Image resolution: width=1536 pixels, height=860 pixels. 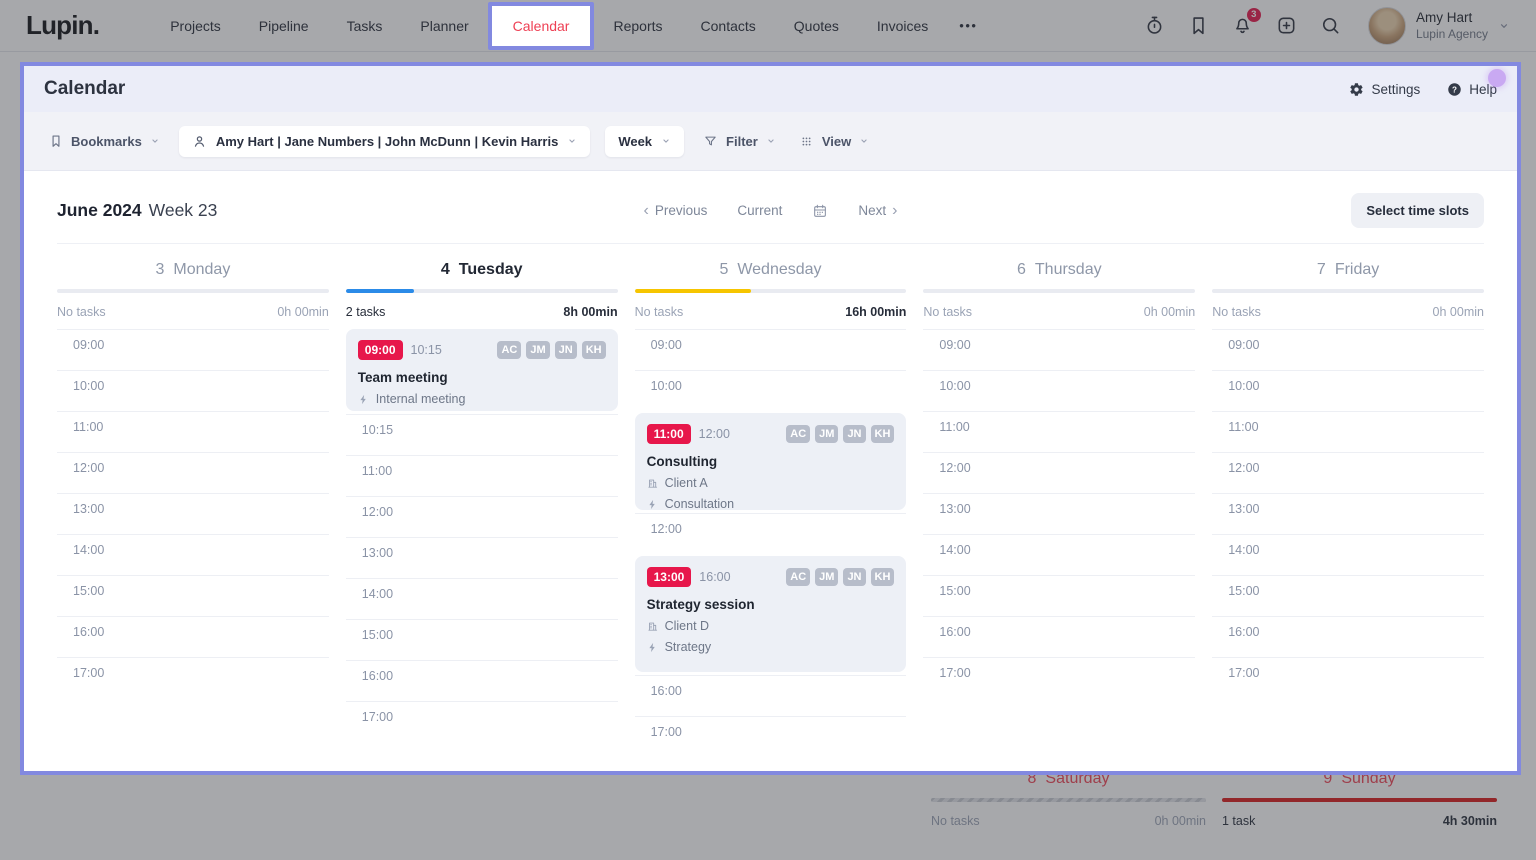 What do you see at coordinates (283, 25) in the screenshot?
I see `nav-item-pipeline: Pipeline` at bounding box center [283, 25].